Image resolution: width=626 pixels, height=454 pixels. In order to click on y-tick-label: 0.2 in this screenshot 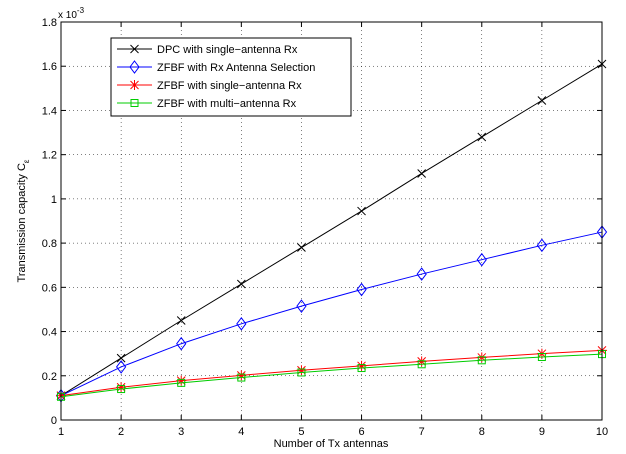, I will do `click(49, 377)`.